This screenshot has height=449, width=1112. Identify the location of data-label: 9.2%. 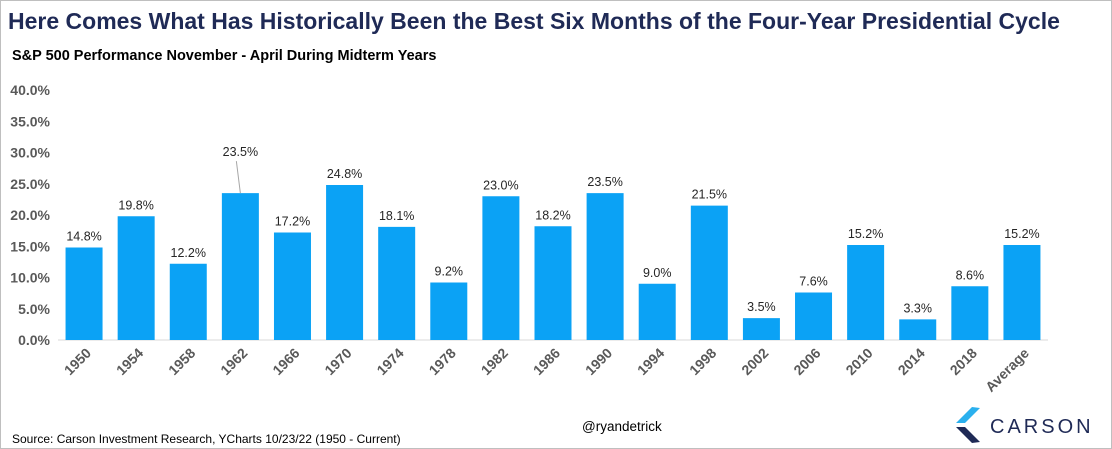
(449, 272).